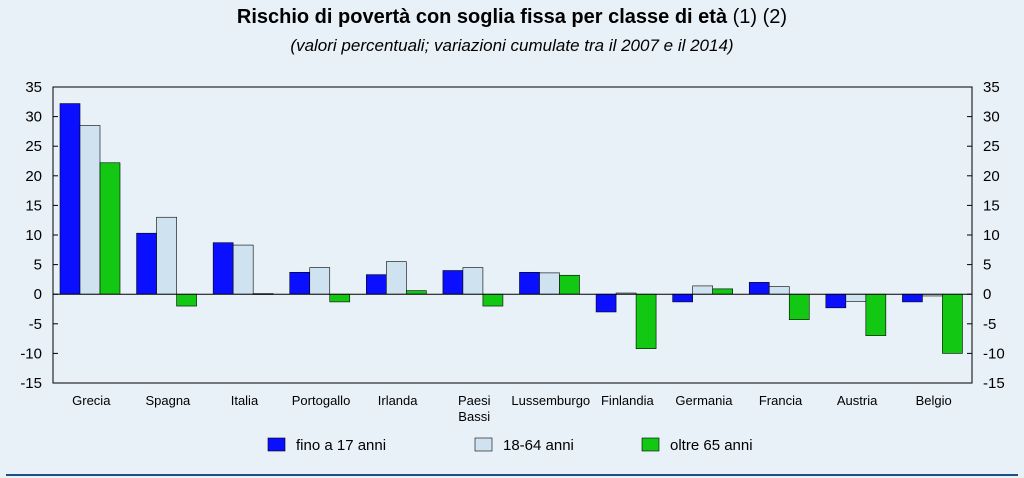 The height and width of the screenshot is (478, 1024). What do you see at coordinates (91, 400) in the screenshot?
I see `x-category-label: Grecia` at bounding box center [91, 400].